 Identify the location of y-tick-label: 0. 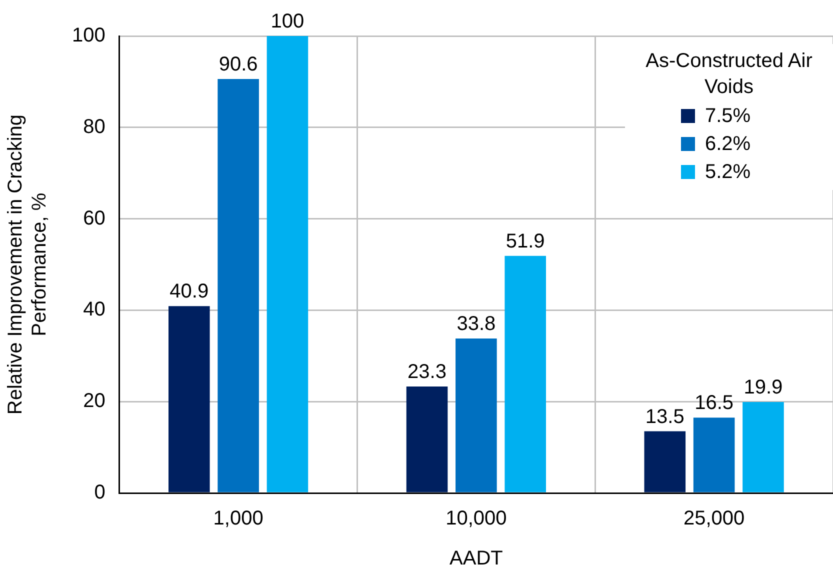
(100, 493).